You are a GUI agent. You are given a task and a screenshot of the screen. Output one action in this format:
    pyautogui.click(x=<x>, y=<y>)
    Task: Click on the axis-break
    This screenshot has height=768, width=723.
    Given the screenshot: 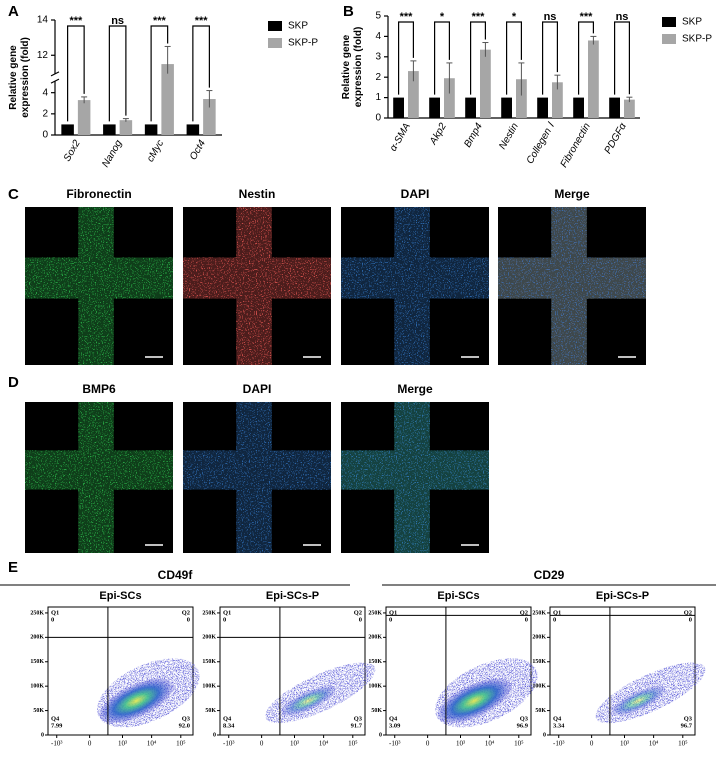 What is the action you would take?
    pyautogui.click(x=55, y=77)
    